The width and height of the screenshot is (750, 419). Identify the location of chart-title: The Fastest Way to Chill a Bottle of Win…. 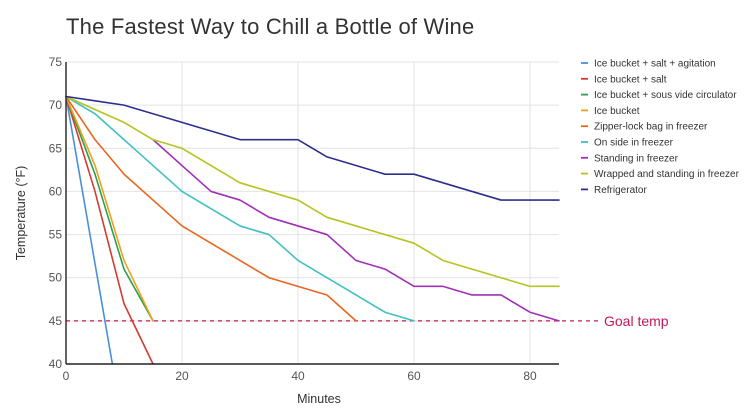
(270, 26).